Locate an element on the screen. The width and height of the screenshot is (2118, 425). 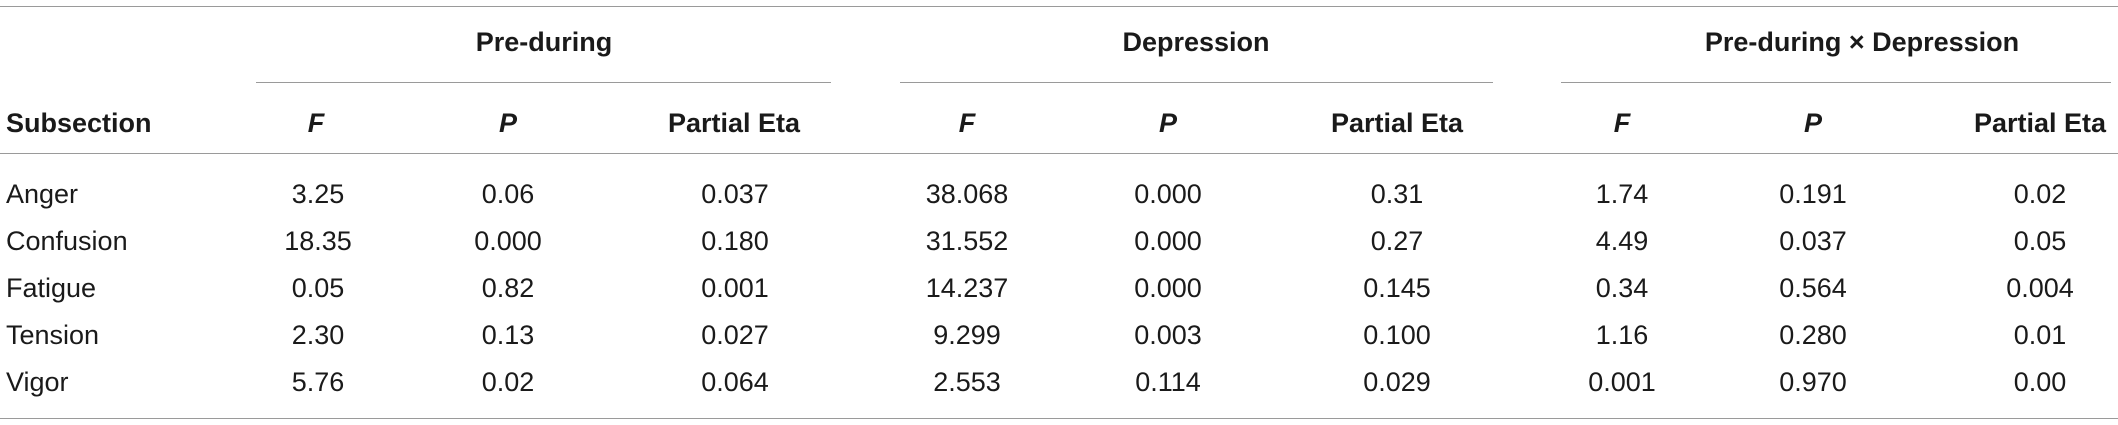
cell-value: 5.76 is located at coordinates (318, 382).